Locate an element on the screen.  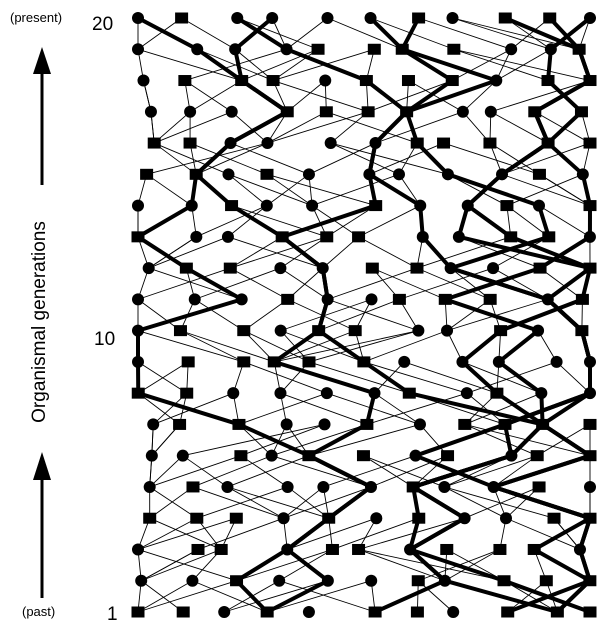
lower-arrow is located at coordinates (42, 525).